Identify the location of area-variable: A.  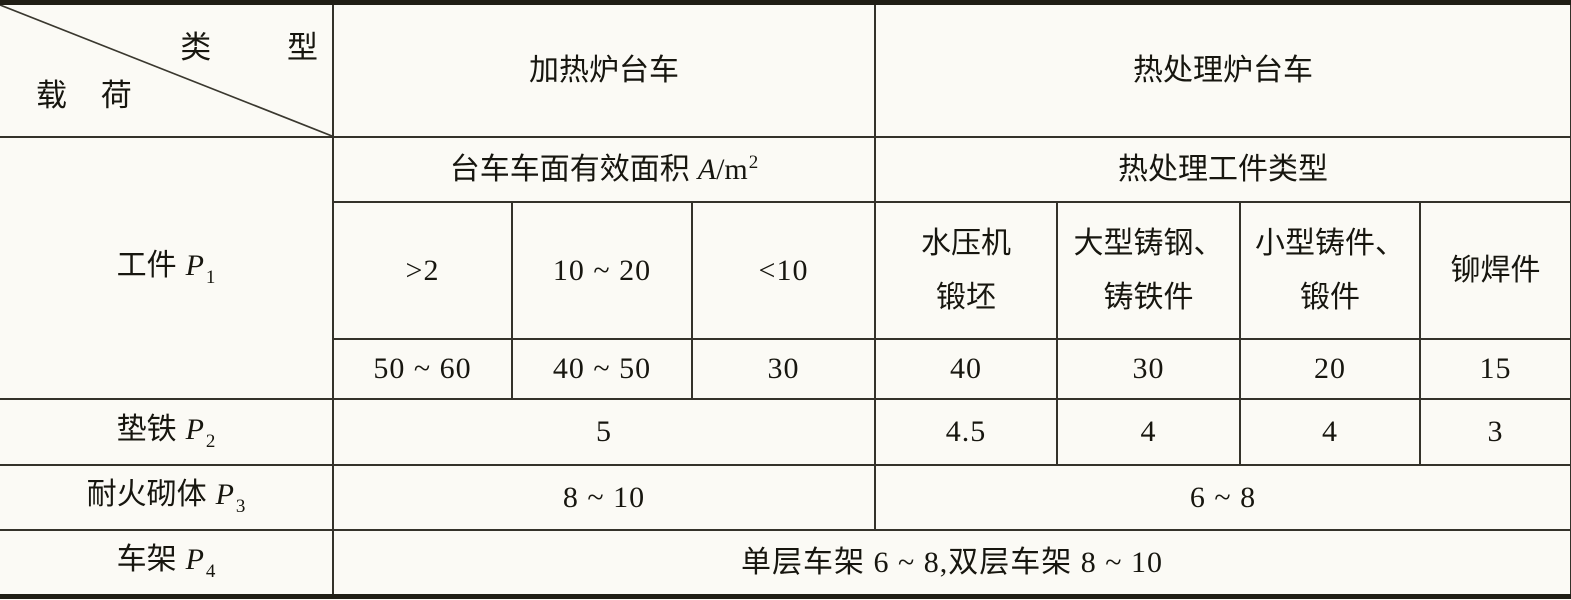
(707, 169).